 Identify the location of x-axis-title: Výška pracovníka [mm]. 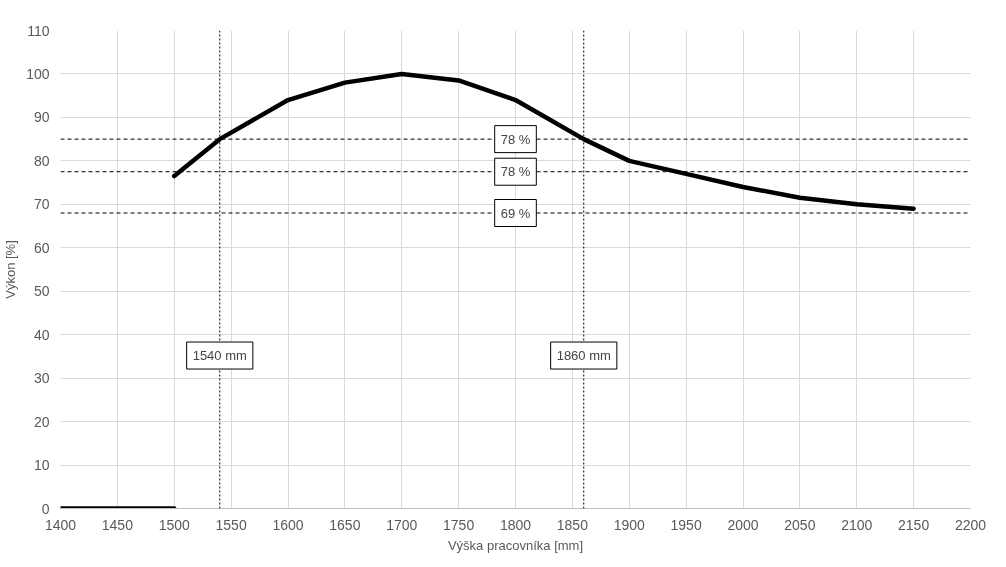
(515, 545).